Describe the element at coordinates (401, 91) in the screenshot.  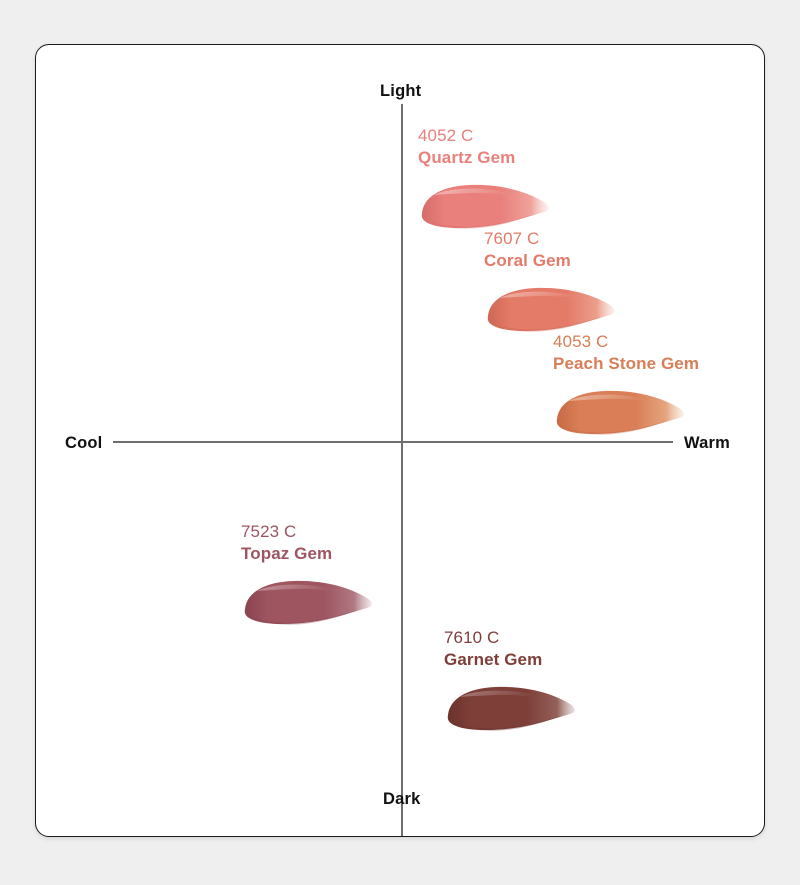
I see `axis-label-light: Light` at that location.